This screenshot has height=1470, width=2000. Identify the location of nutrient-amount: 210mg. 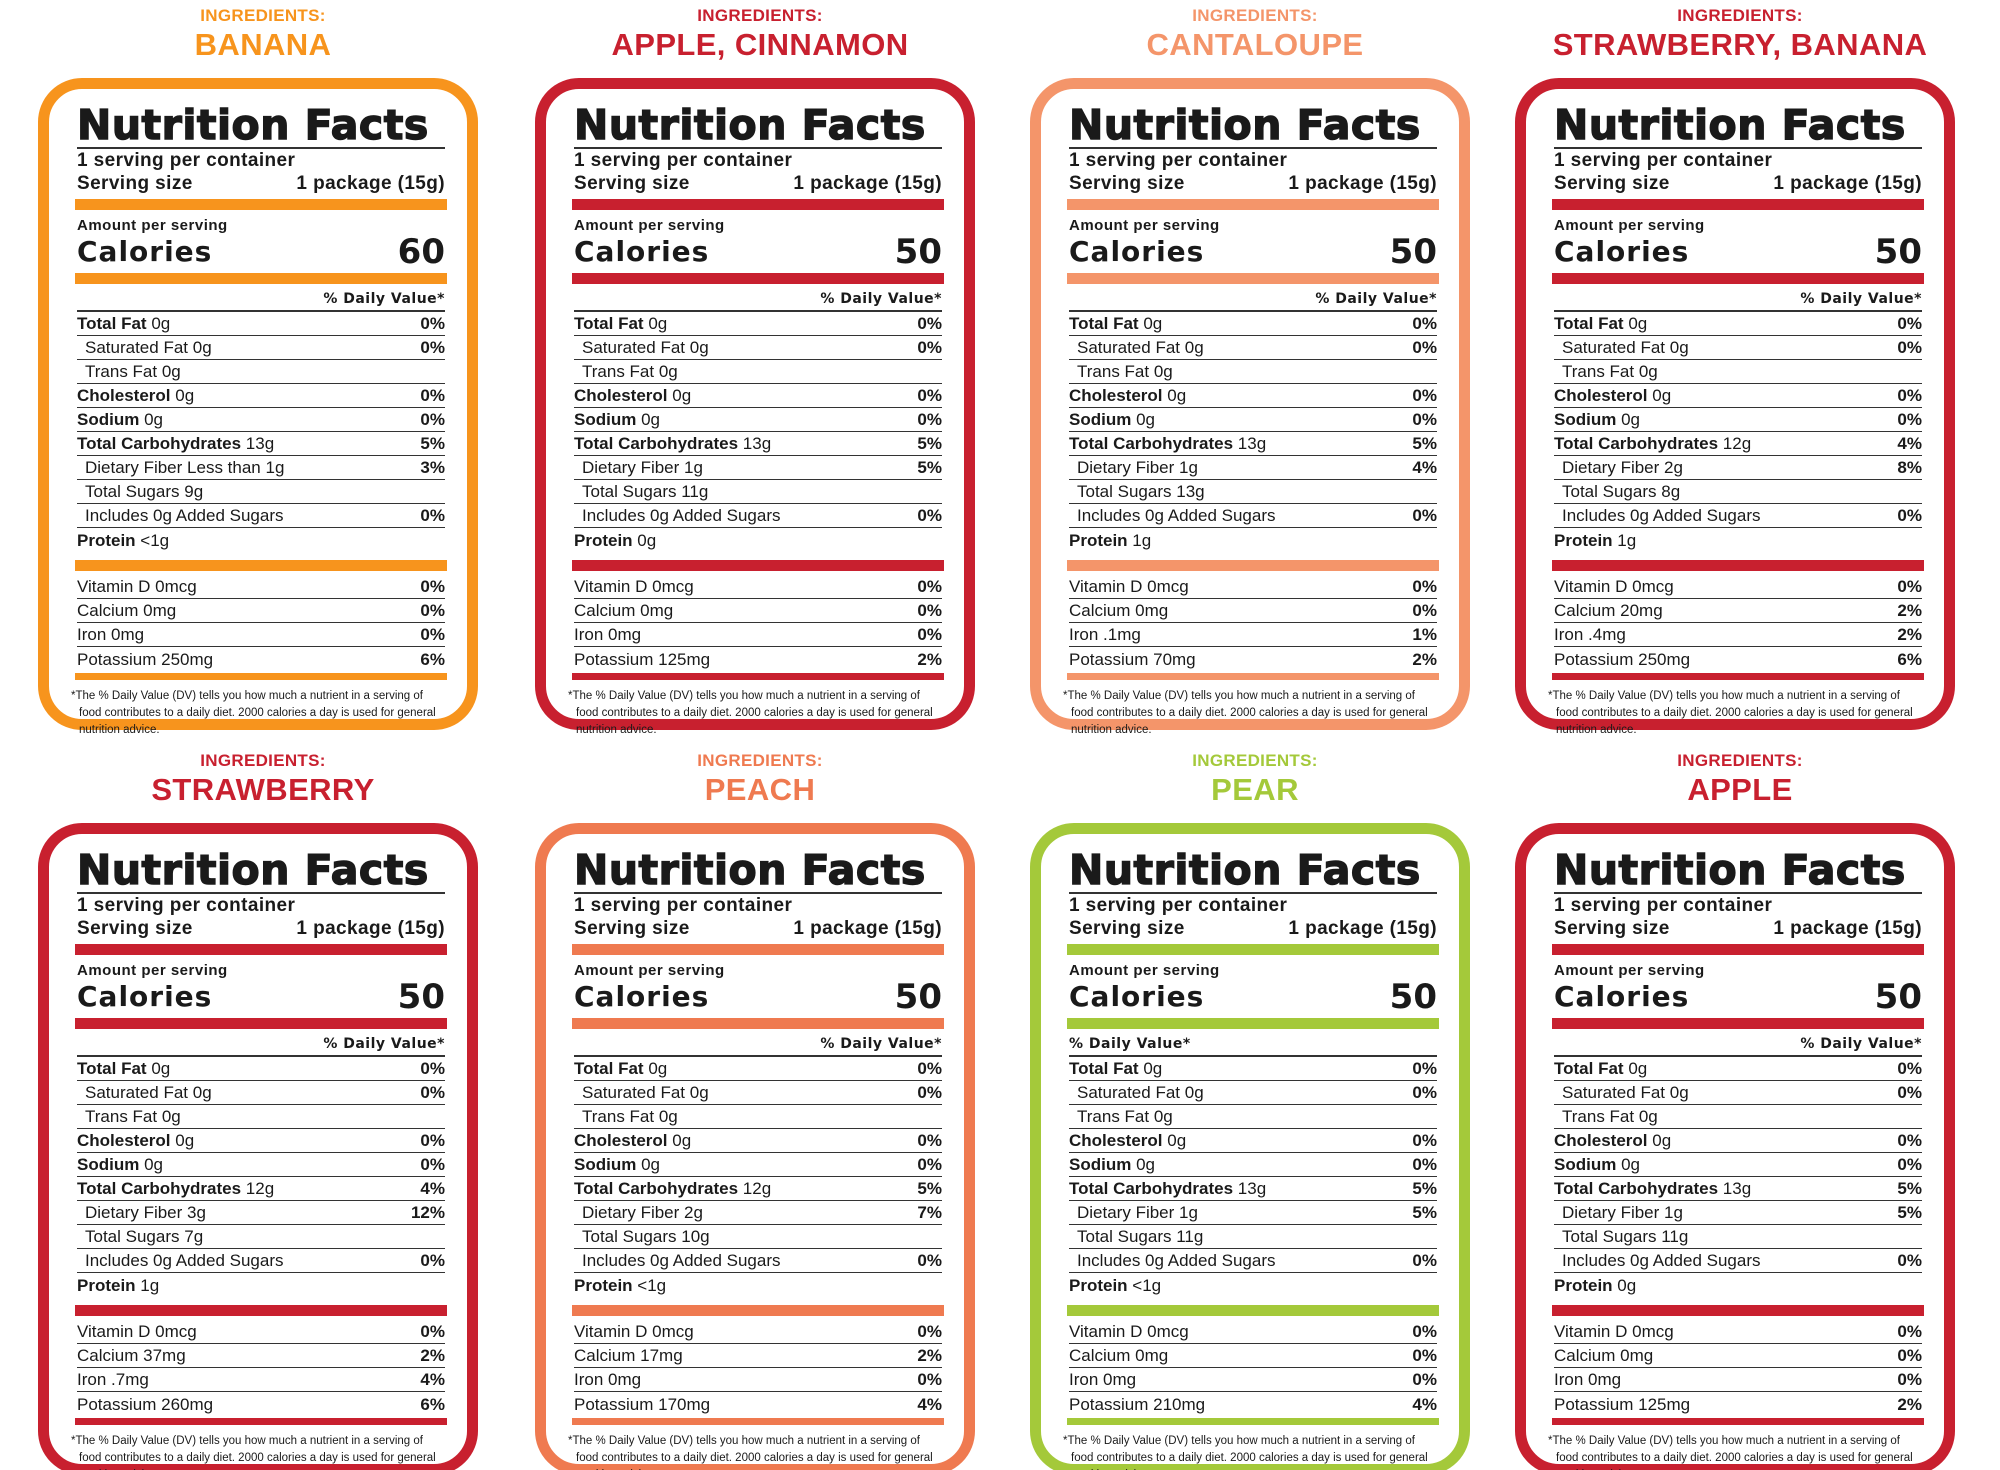
(1179, 1404).